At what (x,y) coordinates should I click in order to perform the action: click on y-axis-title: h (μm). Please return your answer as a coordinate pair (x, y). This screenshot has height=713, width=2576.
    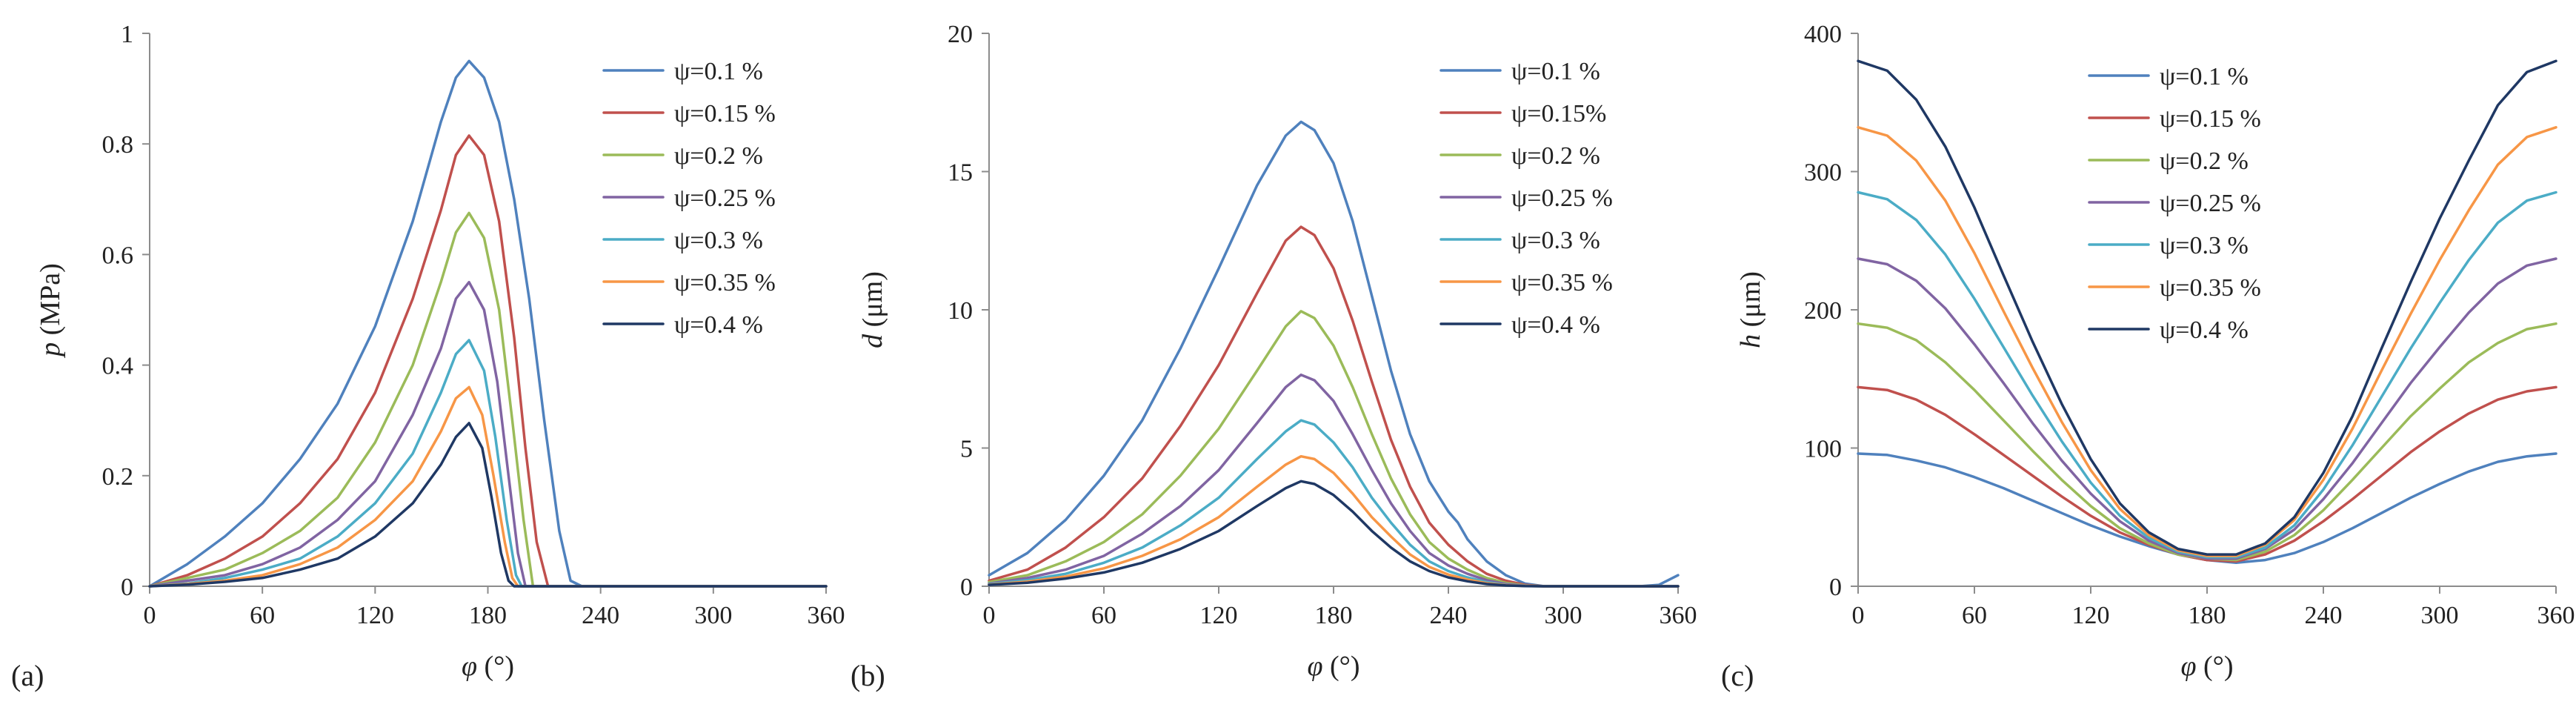
    Looking at the image, I should click on (1751, 309).